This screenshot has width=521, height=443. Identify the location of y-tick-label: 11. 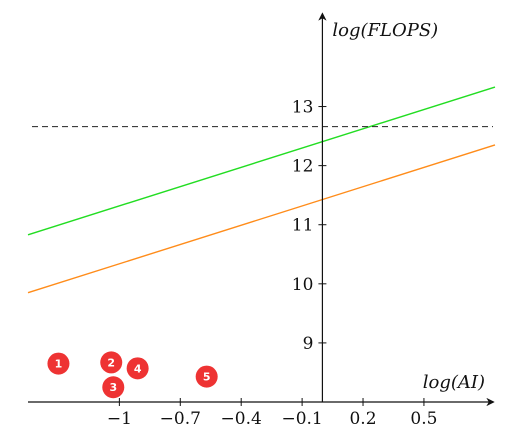
(303, 226).